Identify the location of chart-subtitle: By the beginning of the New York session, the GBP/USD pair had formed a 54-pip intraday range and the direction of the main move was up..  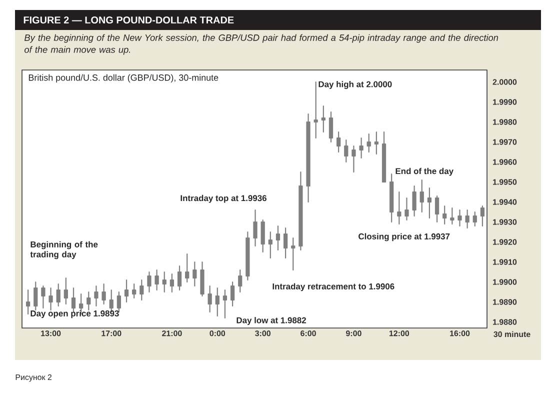
(261, 44).